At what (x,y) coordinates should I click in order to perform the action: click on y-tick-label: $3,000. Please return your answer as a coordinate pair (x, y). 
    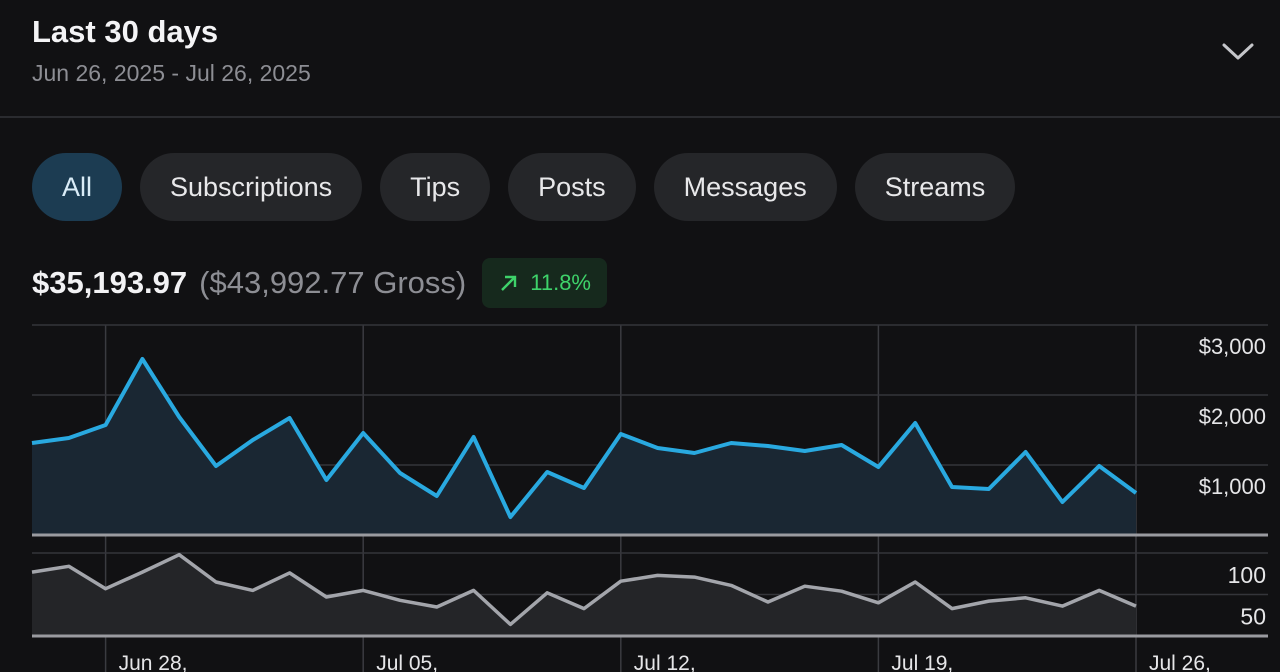
    Looking at the image, I should click on (1232, 346).